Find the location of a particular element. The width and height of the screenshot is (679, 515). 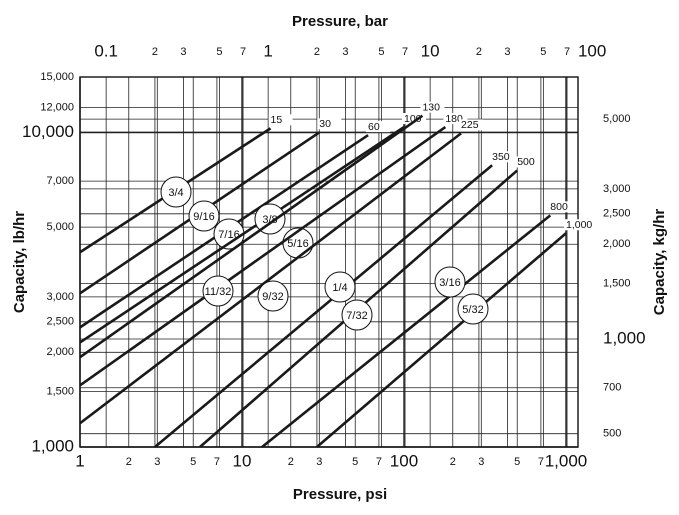

pressure-limit-label: 225 is located at coordinates (470, 125).